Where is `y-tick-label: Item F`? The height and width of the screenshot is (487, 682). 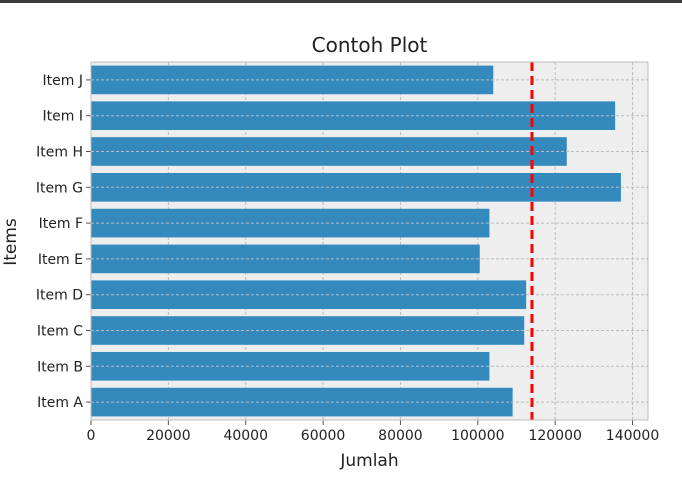
y-tick-label: Item F is located at coordinates (61, 224).